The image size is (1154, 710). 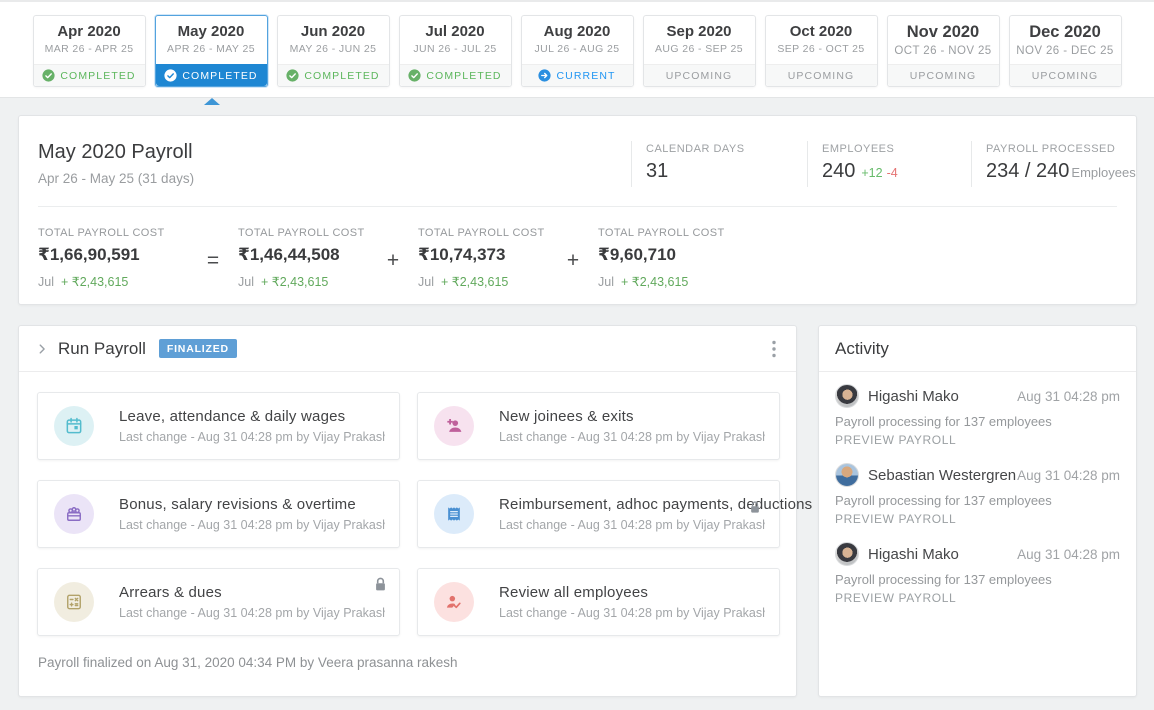 I want to click on arrow-right-circle-icon, so click(x=545, y=75).